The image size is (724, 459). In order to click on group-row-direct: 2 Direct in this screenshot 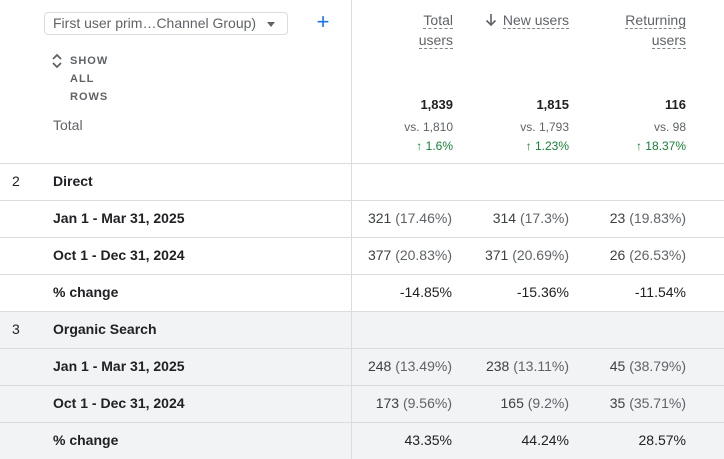, I will do `click(362, 181)`.